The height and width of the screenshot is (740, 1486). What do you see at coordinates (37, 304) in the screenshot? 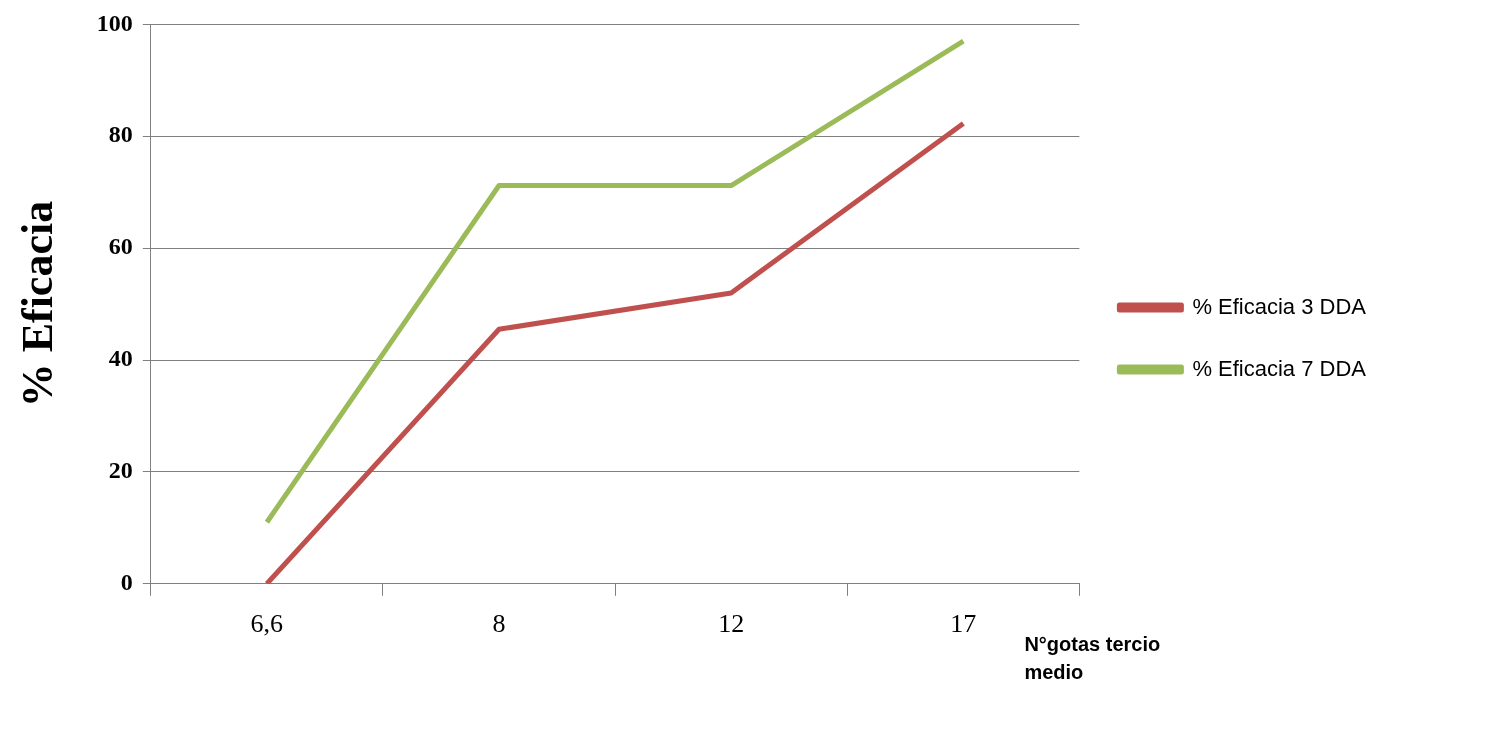
I see `y-axis-title: % Eficacia` at bounding box center [37, 304].